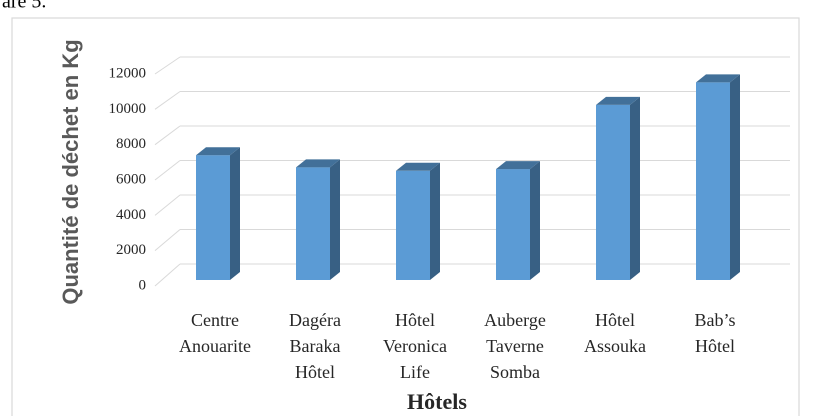  Describe the element at coordinates (131, 179) in the screenshot. I see `y-tick-label: 6000` at that location.